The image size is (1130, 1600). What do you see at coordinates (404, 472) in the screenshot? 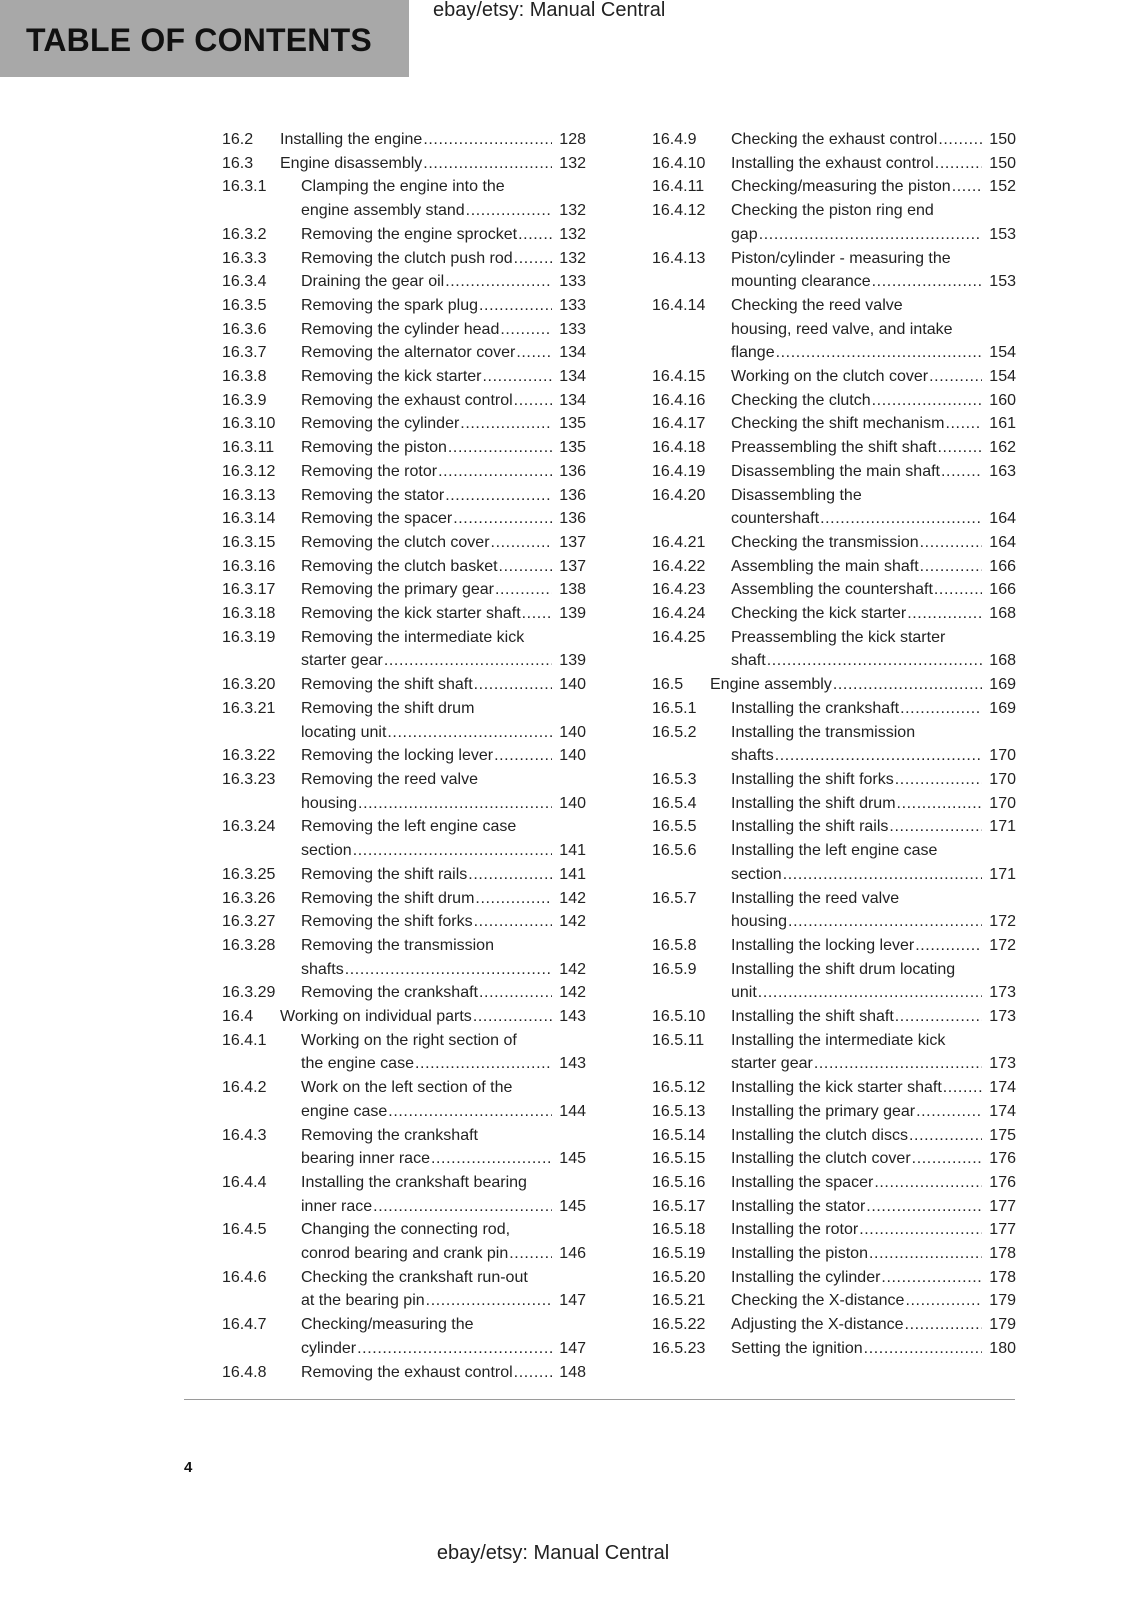
I see `toc-entry: 16.3.12 Removing the rotor 136` at bounding box center [404, 472].